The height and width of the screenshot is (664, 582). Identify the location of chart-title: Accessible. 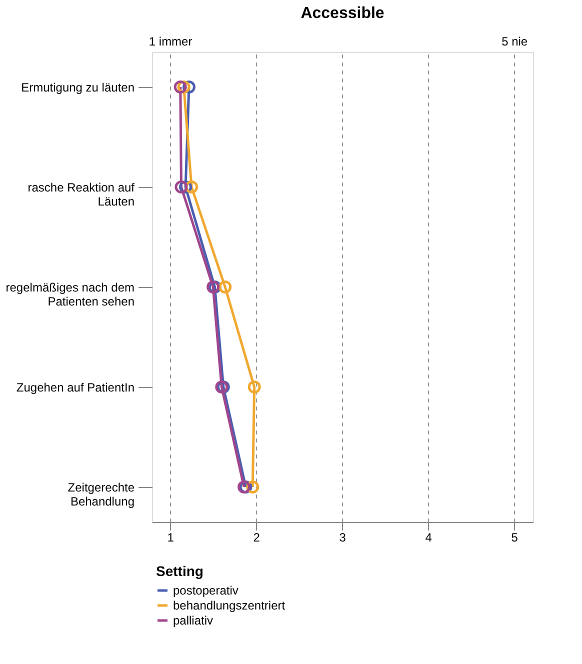
(342, 13).